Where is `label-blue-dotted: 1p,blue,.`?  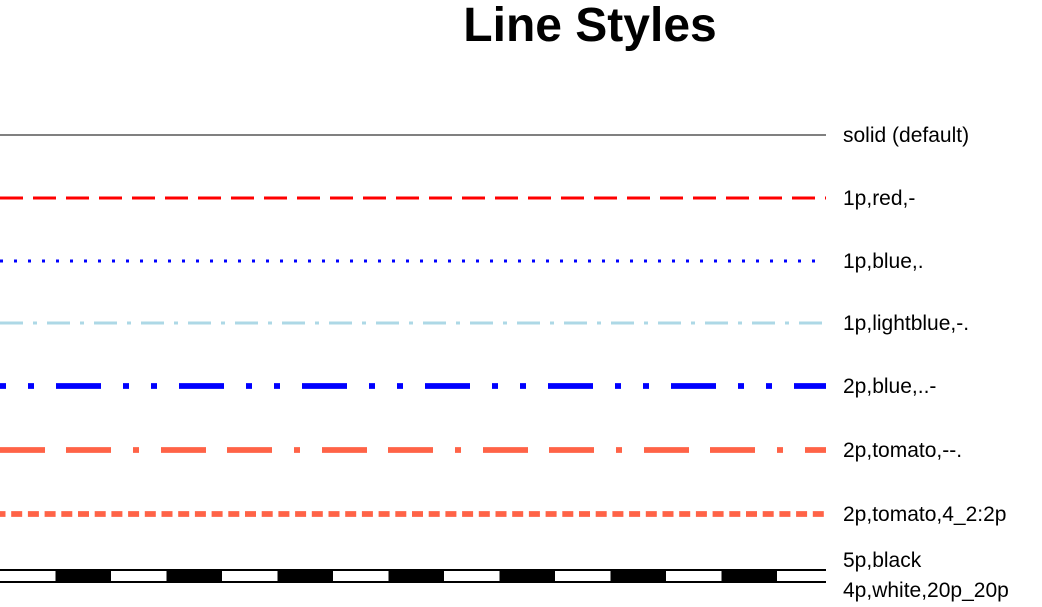 label-blue-dotted: 1p,blue,. is located at coordinates (883, 261).